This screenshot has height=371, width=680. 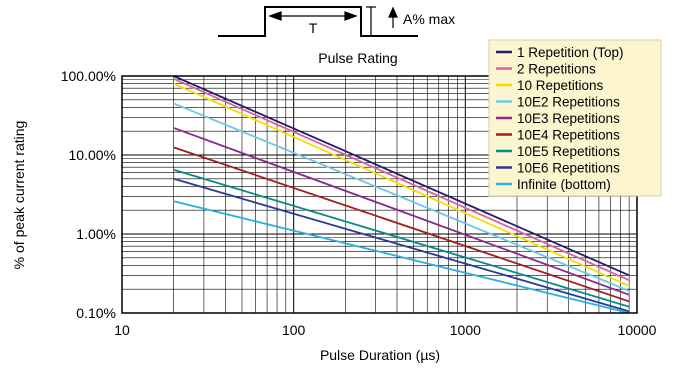 What do you see at coordinates (429, 19) in the screenshot?
I see `pulse-amplitude-label: A% max` at bounding box center [429, 19].